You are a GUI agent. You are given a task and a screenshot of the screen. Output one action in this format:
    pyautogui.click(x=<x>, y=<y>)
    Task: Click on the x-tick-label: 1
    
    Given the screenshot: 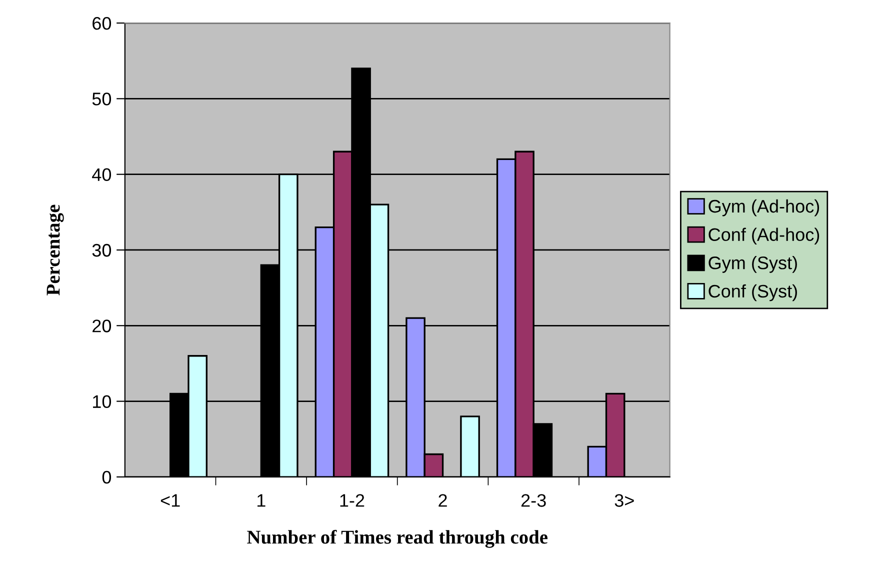 What is the action you would take?
    pyautogui.click(x=262, y=500)
    